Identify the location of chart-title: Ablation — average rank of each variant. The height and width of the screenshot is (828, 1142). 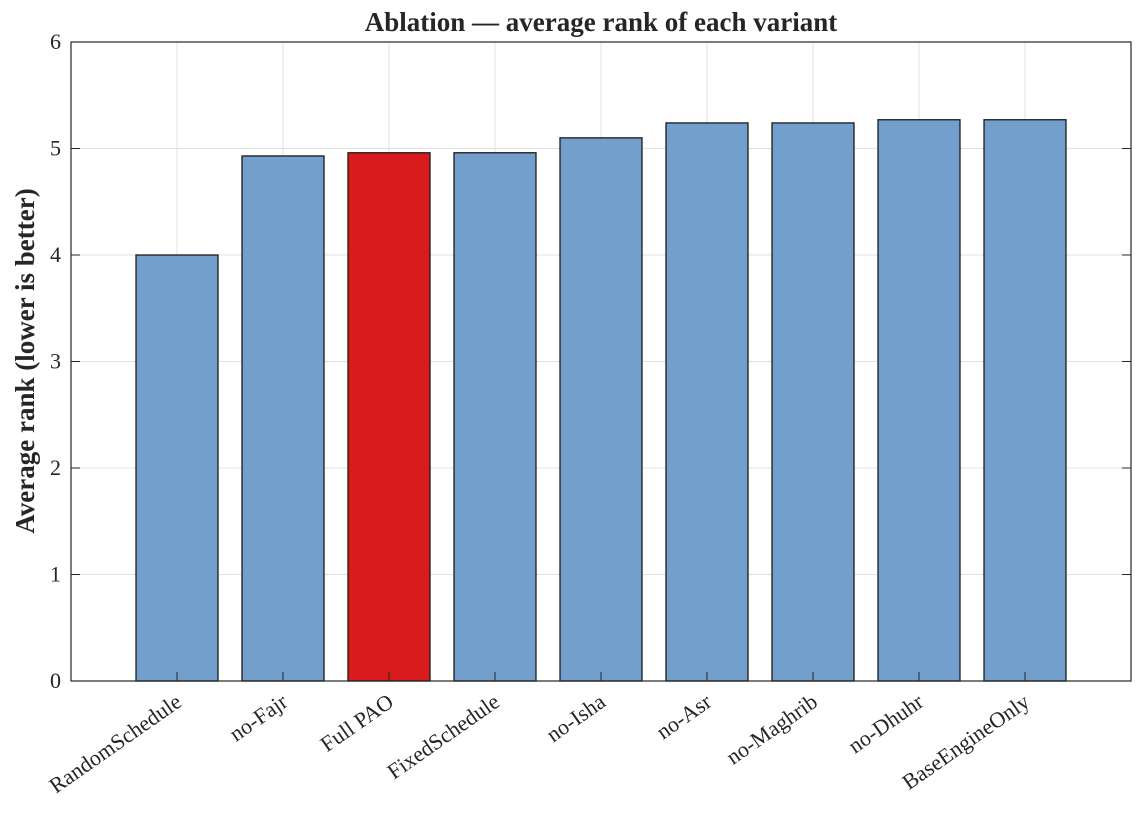
(601, 22).